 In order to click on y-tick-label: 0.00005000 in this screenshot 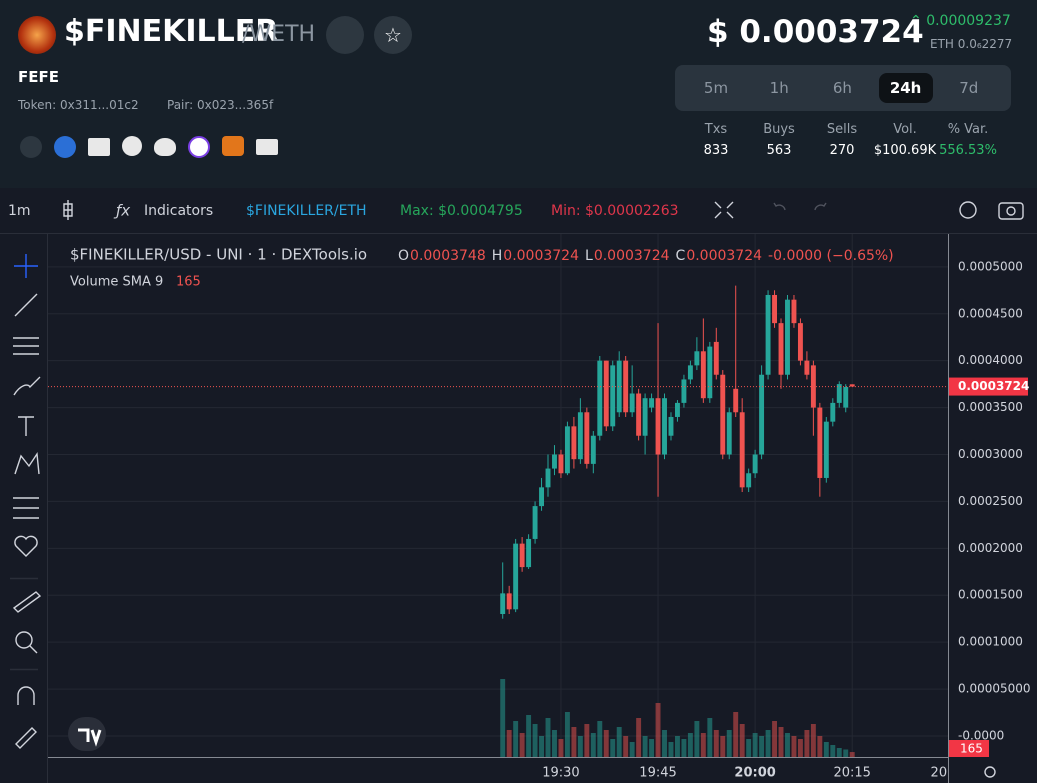, I will do `click(994, 689)`.